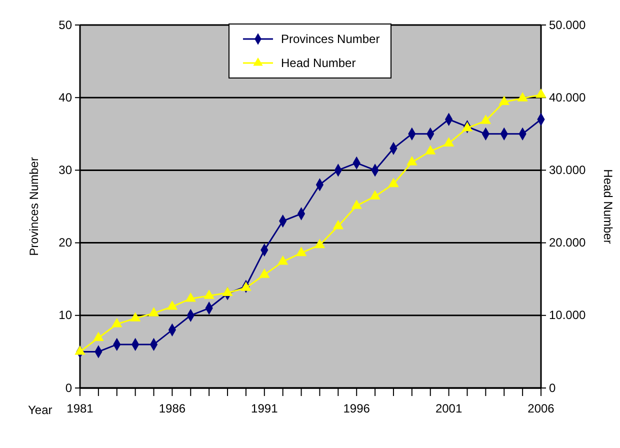 Image resolution: width=620 pixels, height=448 pixels. I want to click on legend-label: Head Number, so click(318, 63).